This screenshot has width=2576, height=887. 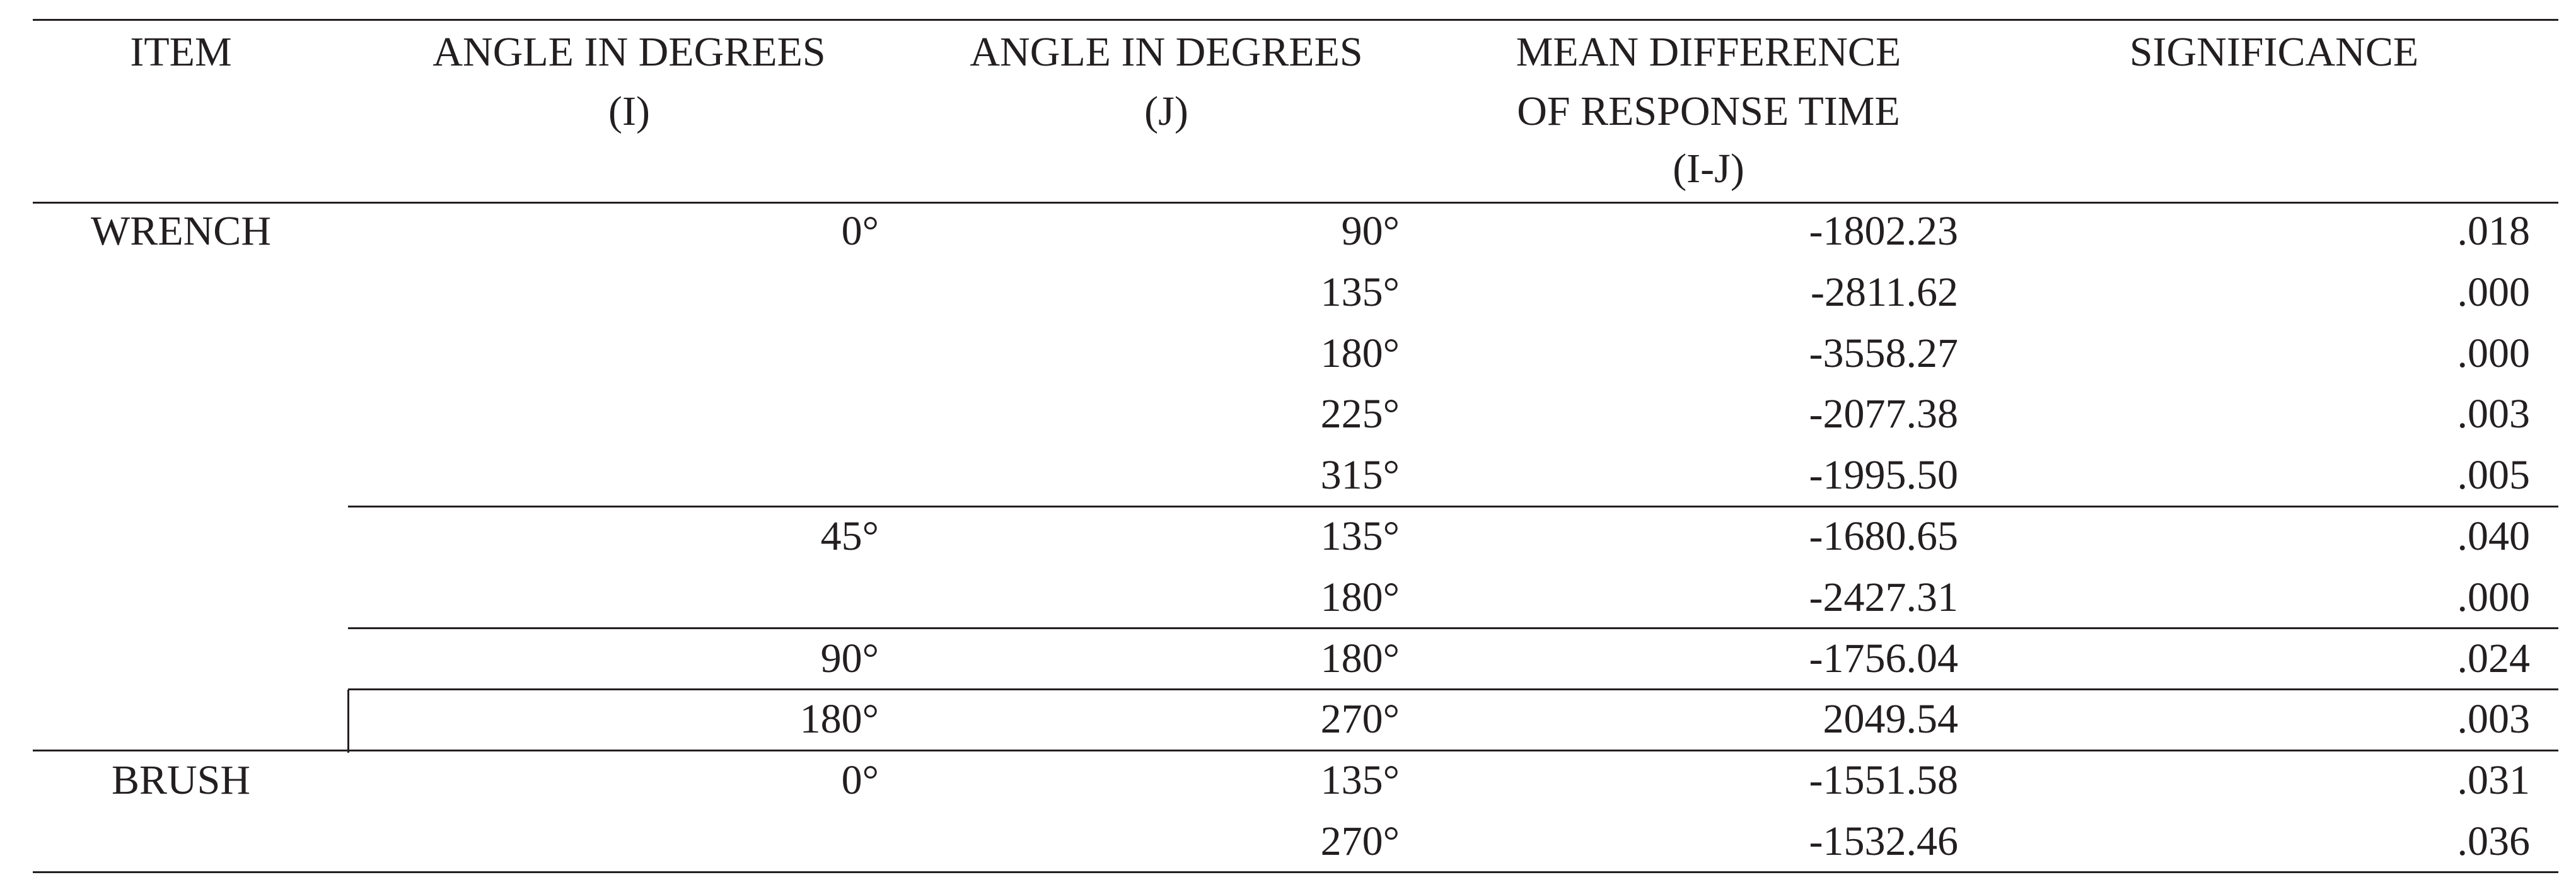 I want to click on item-name: BRUSH, so click(x=181, y=781).